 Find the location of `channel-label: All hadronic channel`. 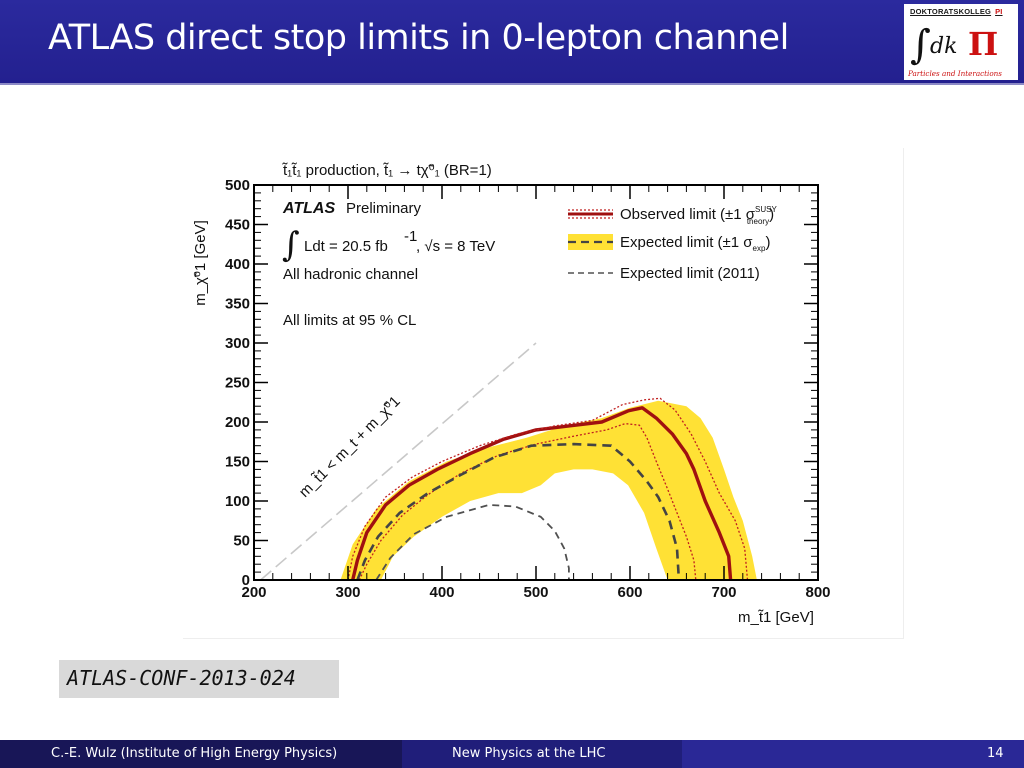

channel-label: All hadronic channel is located at coordinates (350, 274).